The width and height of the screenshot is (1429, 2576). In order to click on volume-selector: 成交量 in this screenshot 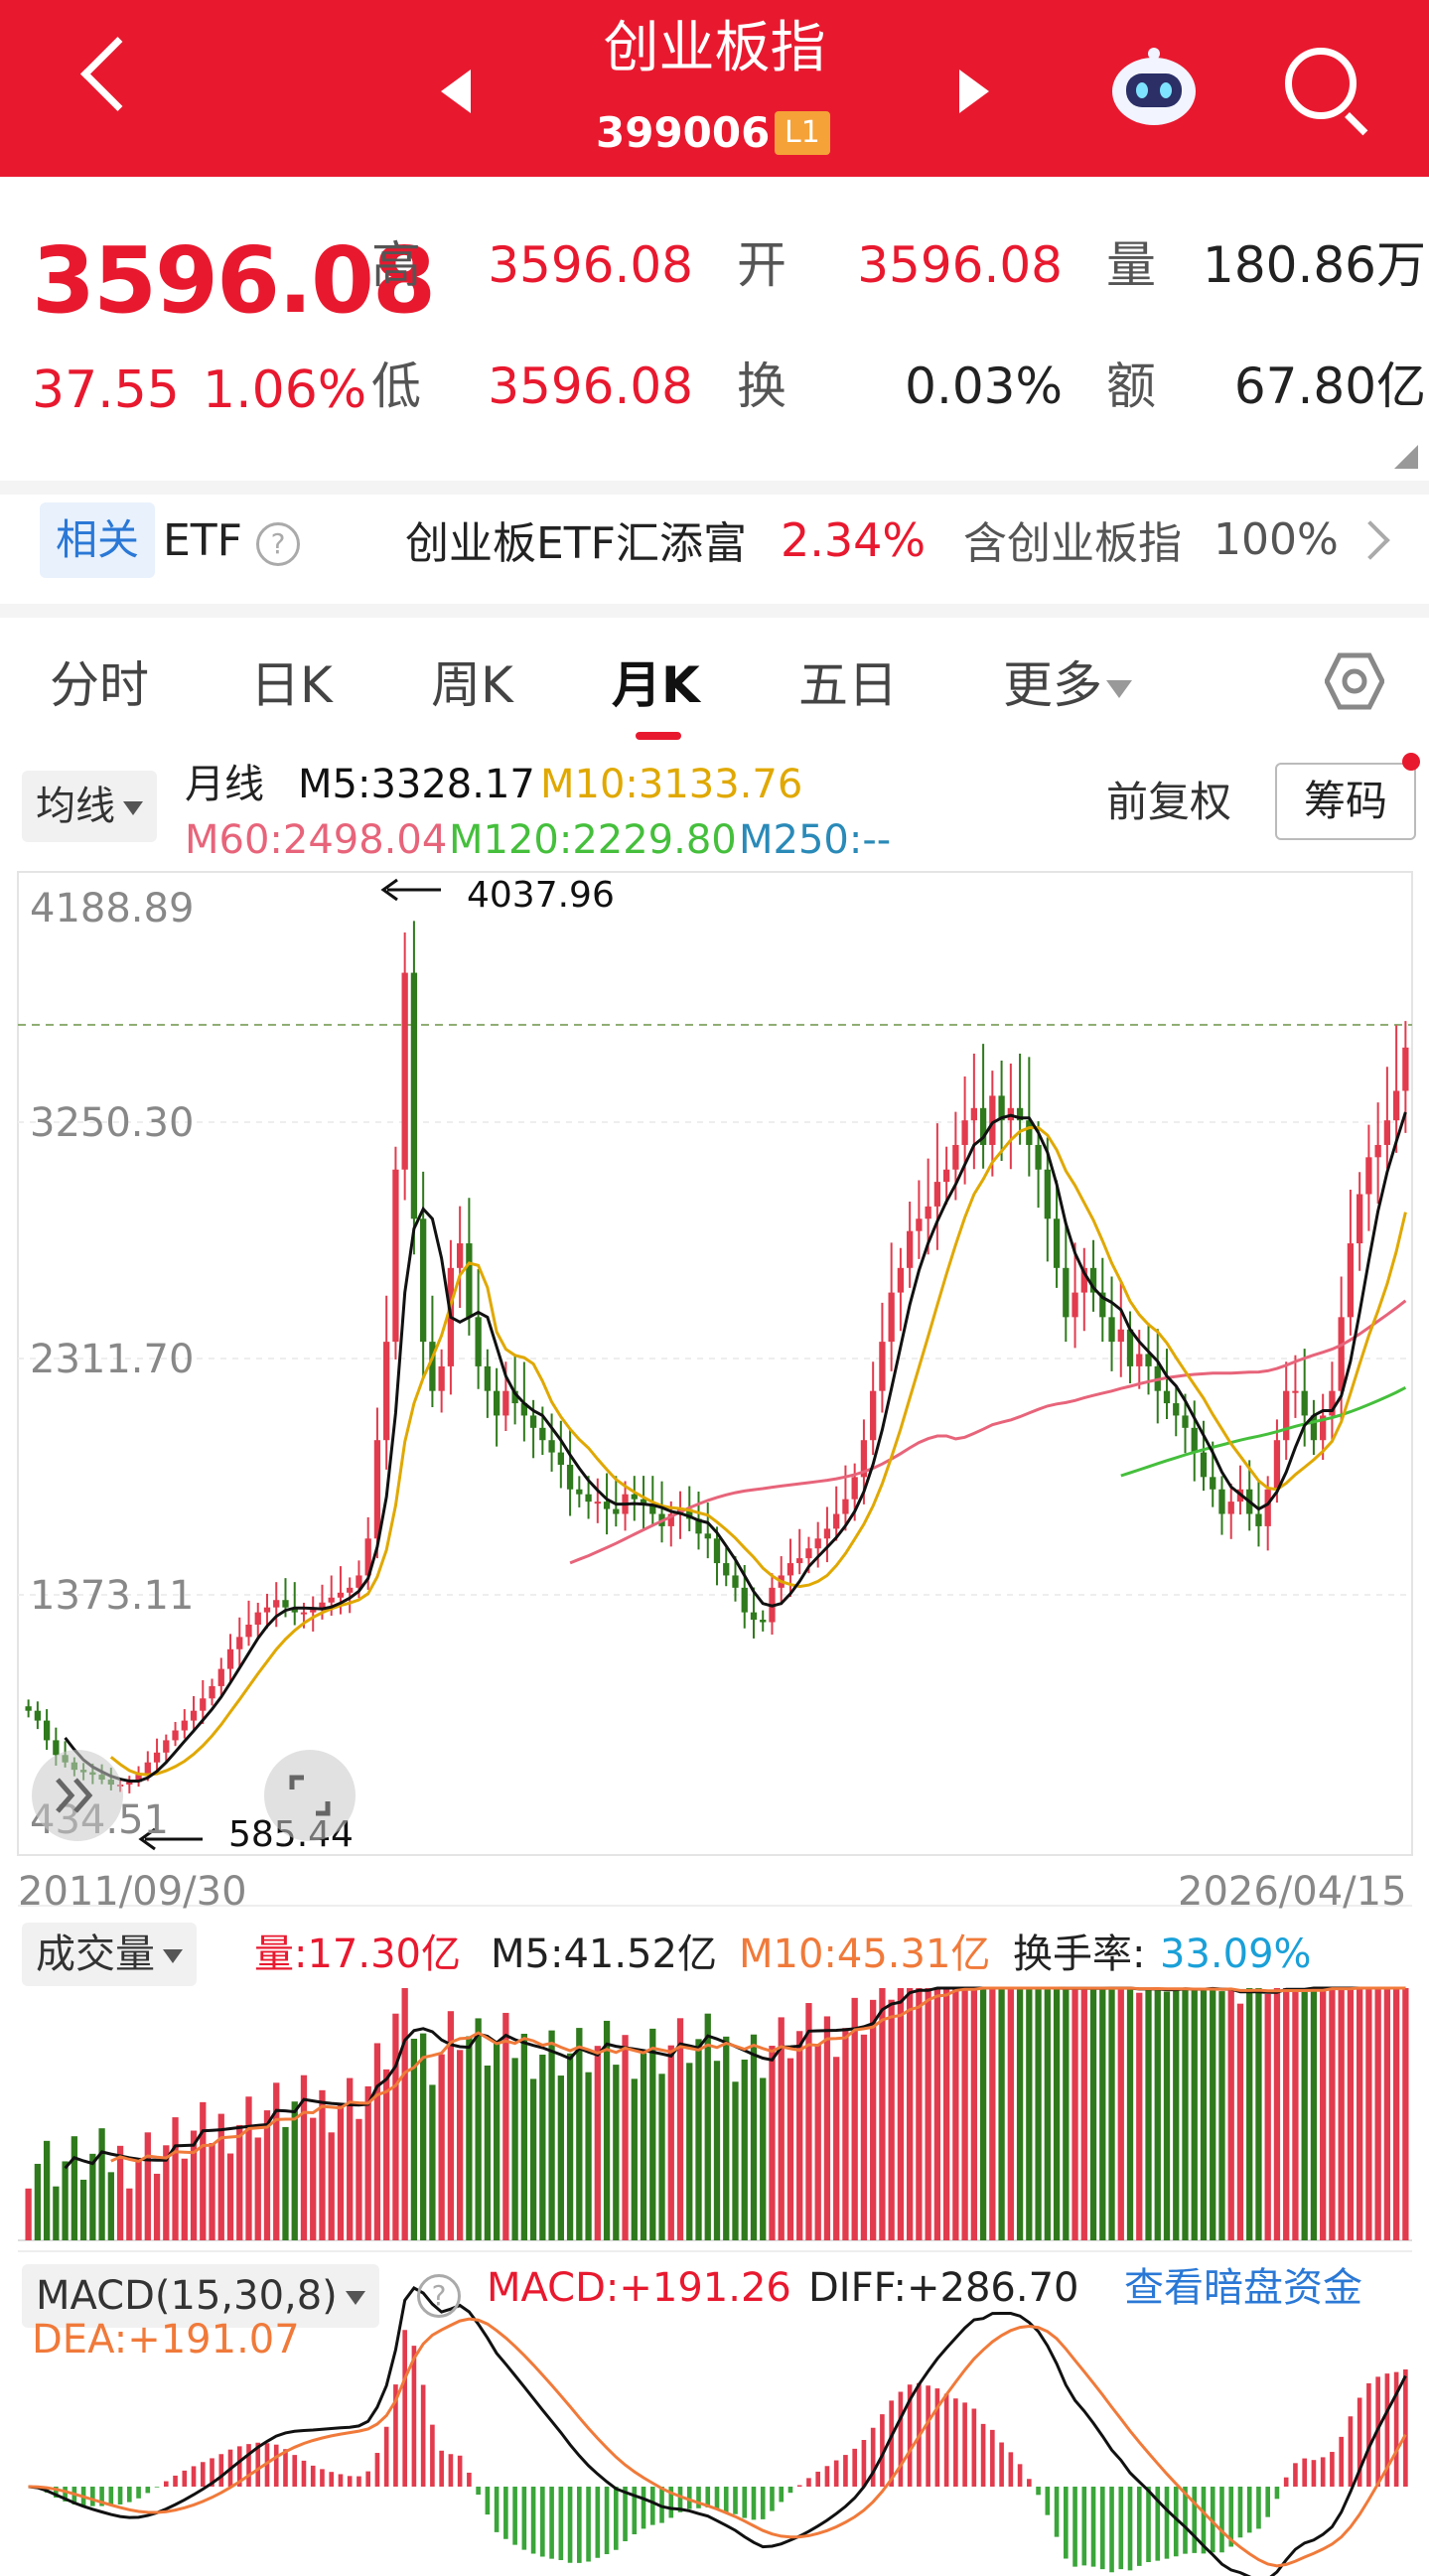, I will do `click(109, 1954)`.